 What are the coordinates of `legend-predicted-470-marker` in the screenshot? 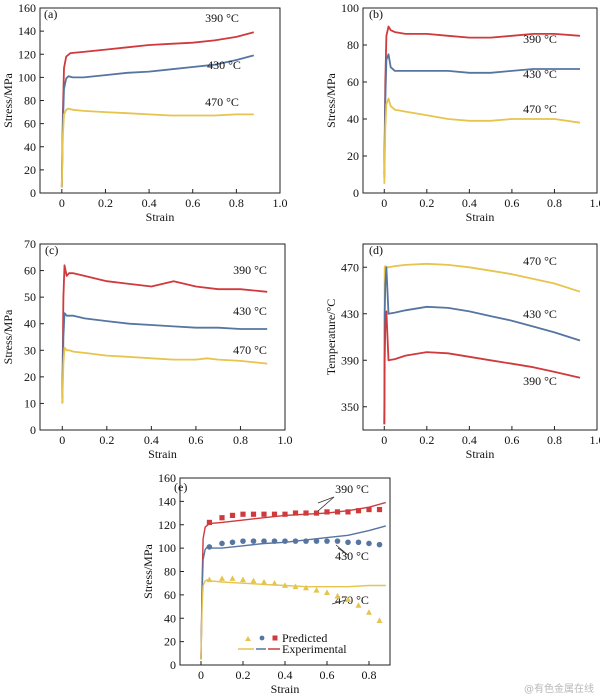 It's located at (248, 638).